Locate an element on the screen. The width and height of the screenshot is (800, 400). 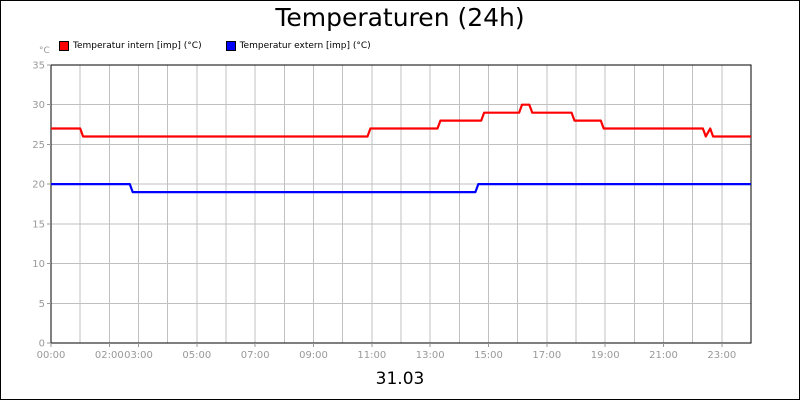
y-tick-label: 25 is located at coordinates (38, 145).